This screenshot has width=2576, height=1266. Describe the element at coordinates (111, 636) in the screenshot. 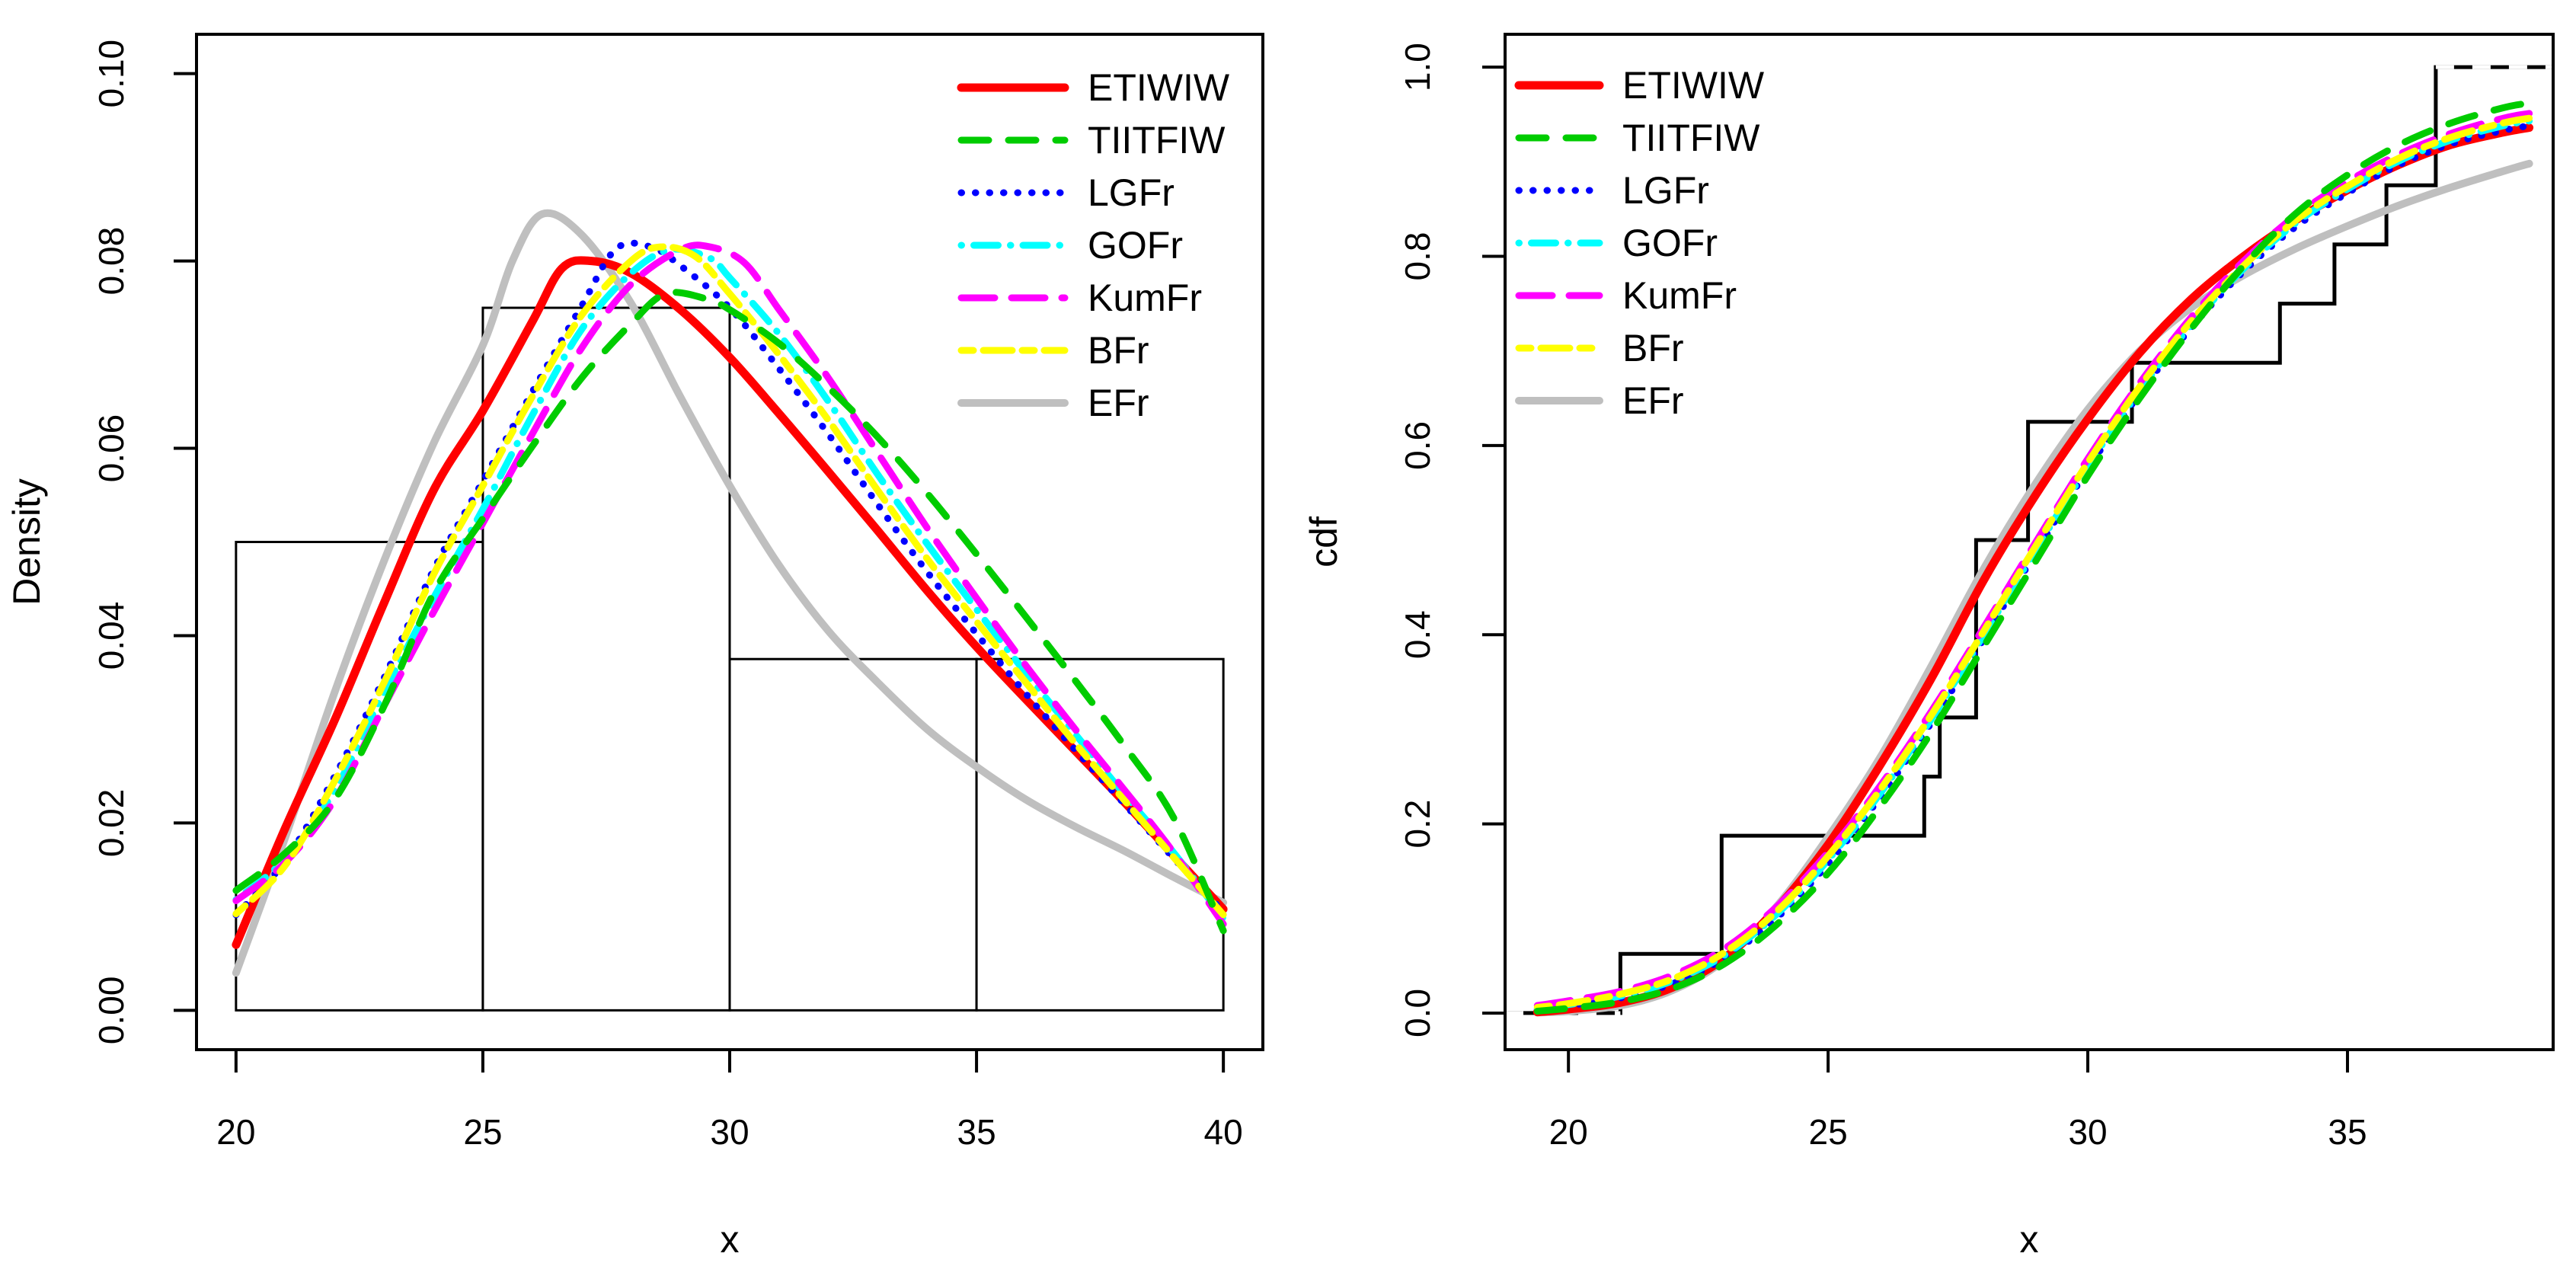

I see `y-tick-label: 0.04` at that location.